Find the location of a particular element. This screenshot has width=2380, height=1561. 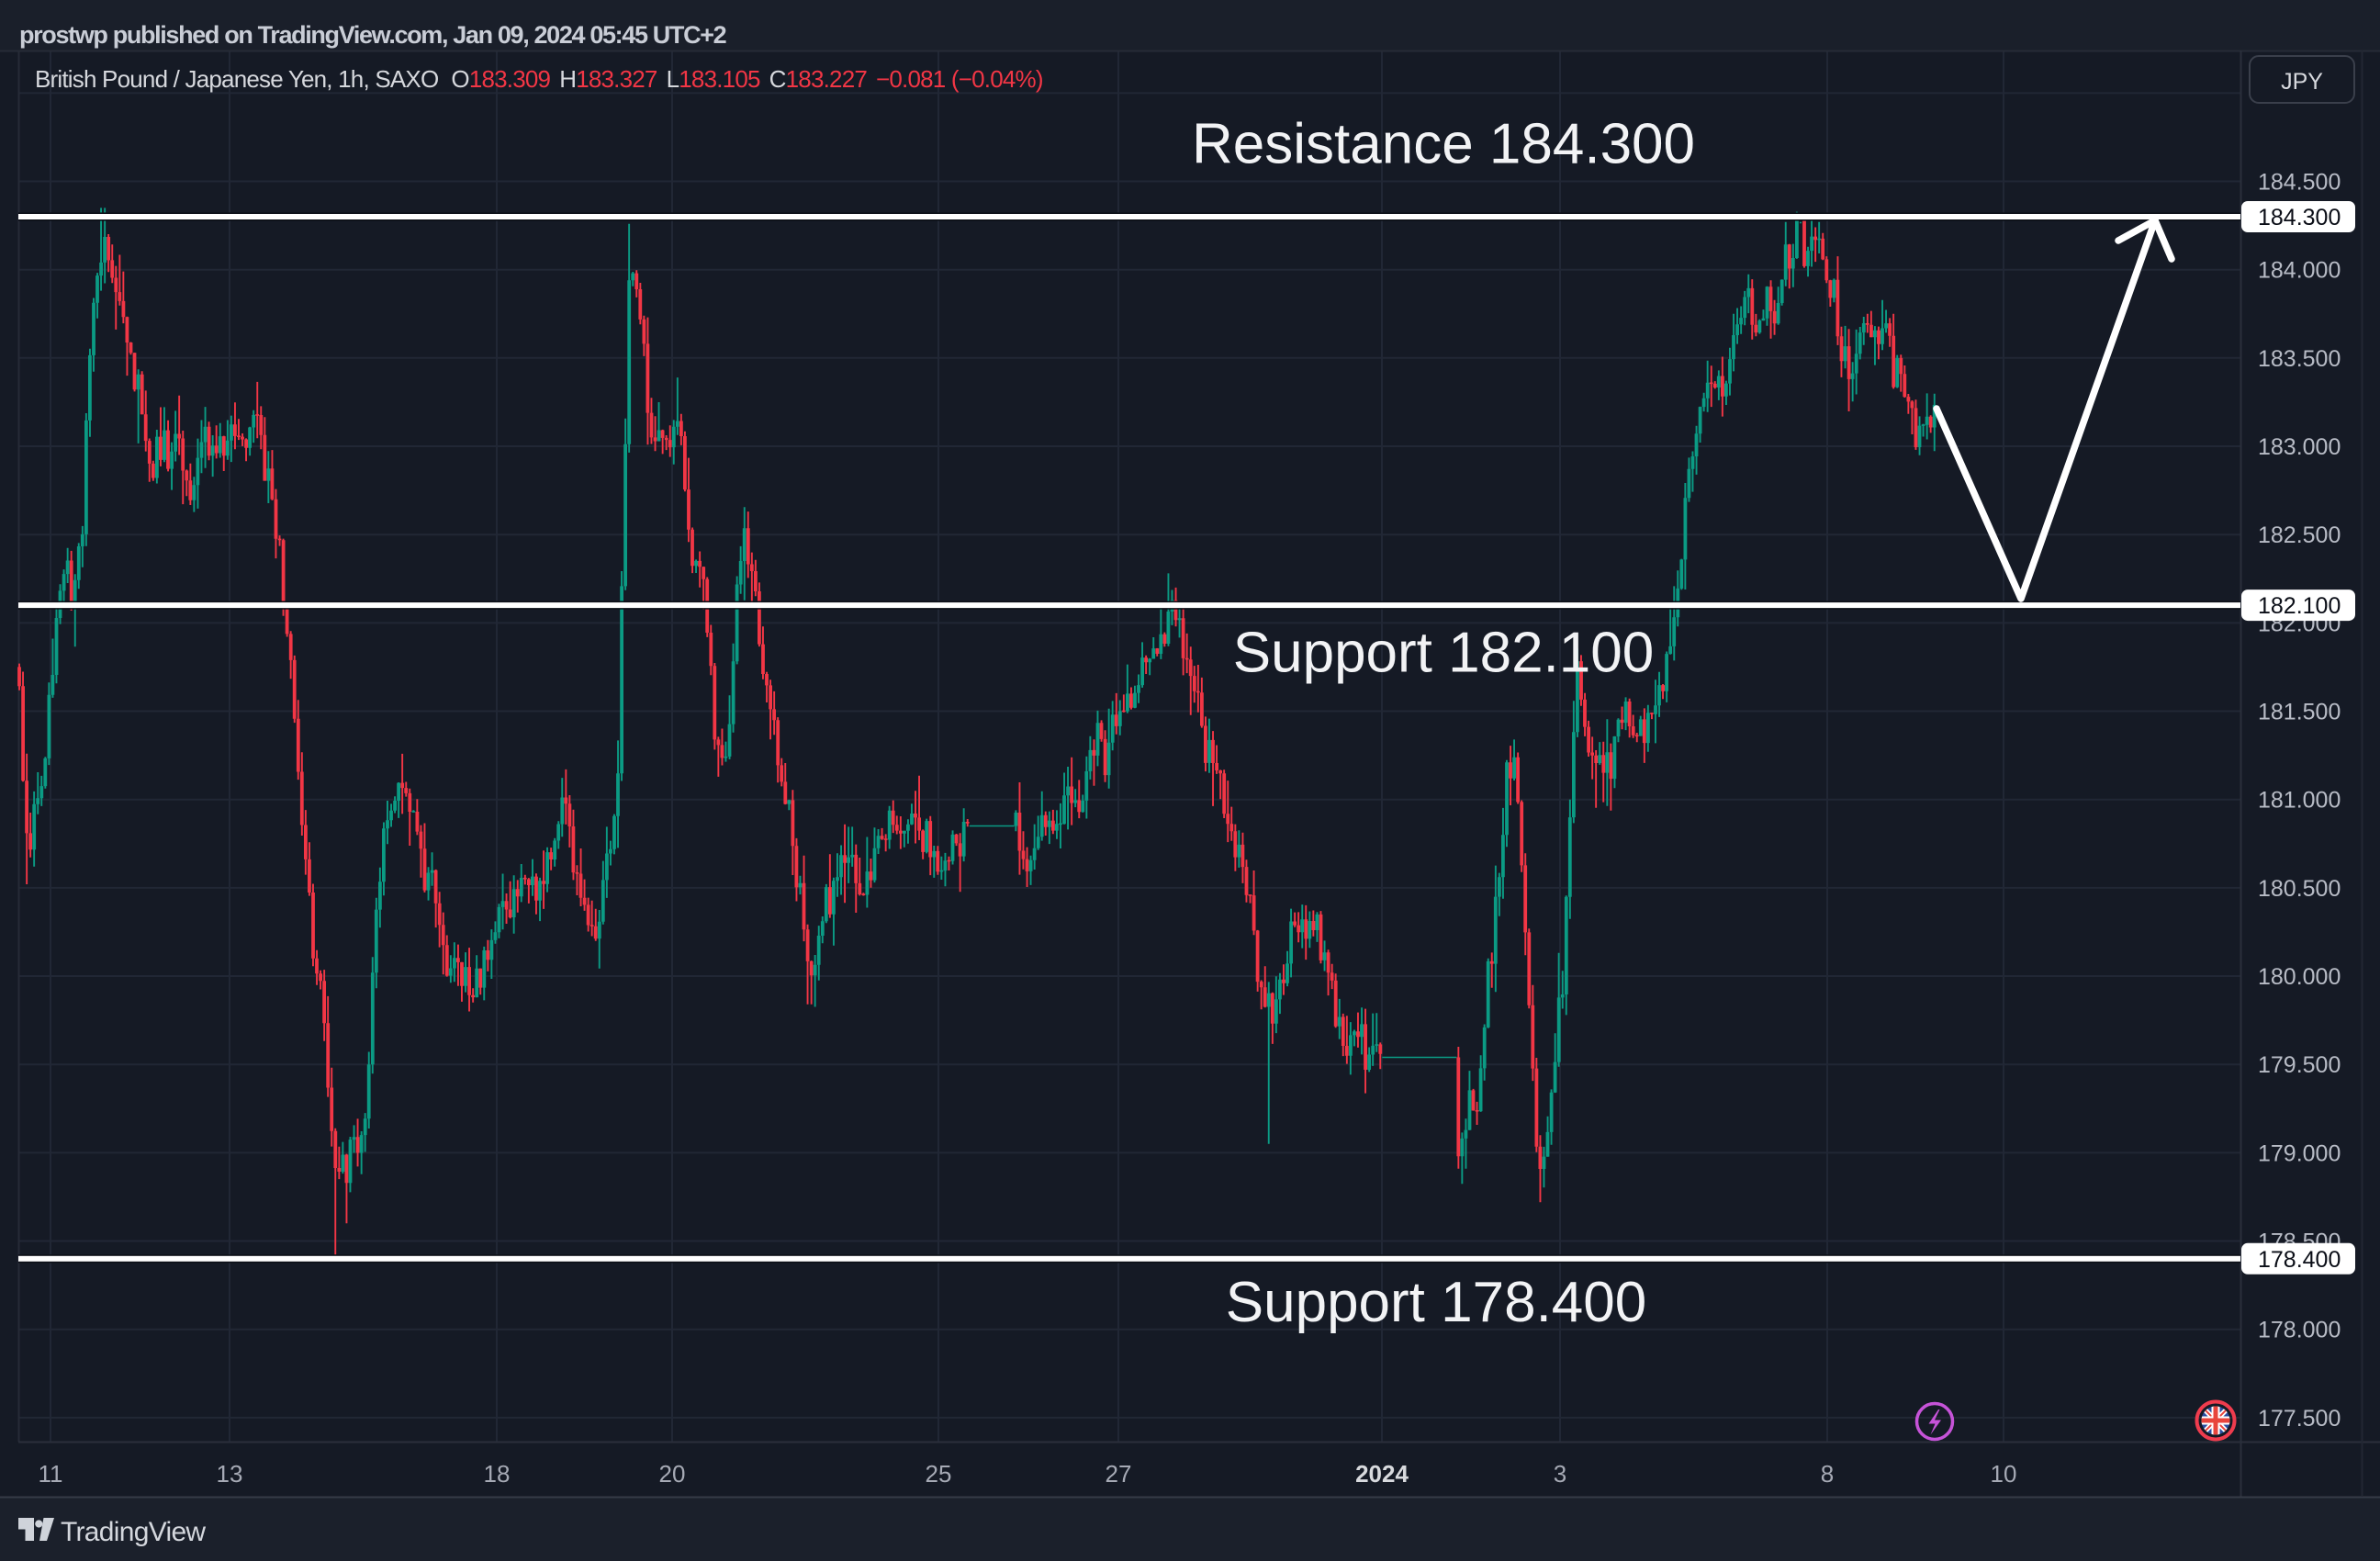

svg-text: 2024 is located at coordinates (1382, 1474).